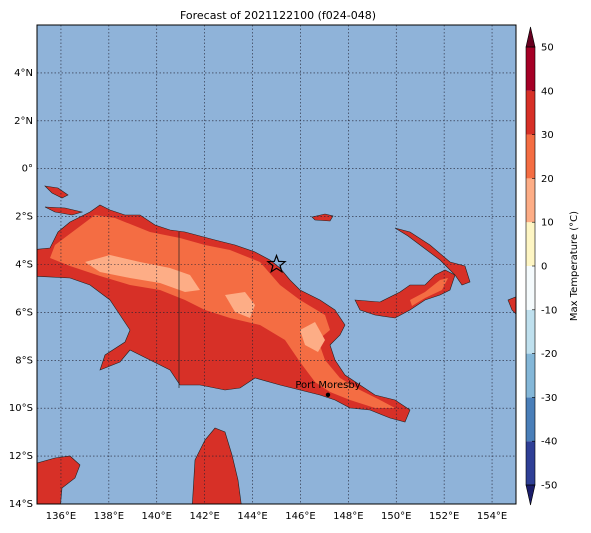 Image resolution: width=591 pixels, height=533 pixels. I want to click on colorbar: -50 -40 -30 -20 -10 0 10 20 30 40 50, so click(541, 266).